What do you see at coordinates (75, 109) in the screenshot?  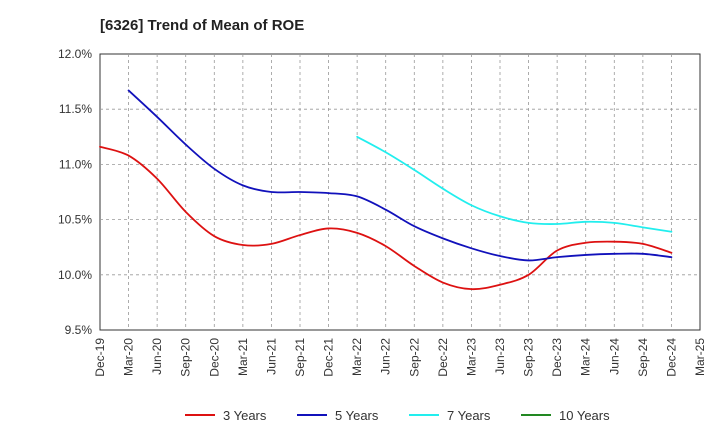 I see `y-tick-label: 11.5%` at bounding box center [75, 109].